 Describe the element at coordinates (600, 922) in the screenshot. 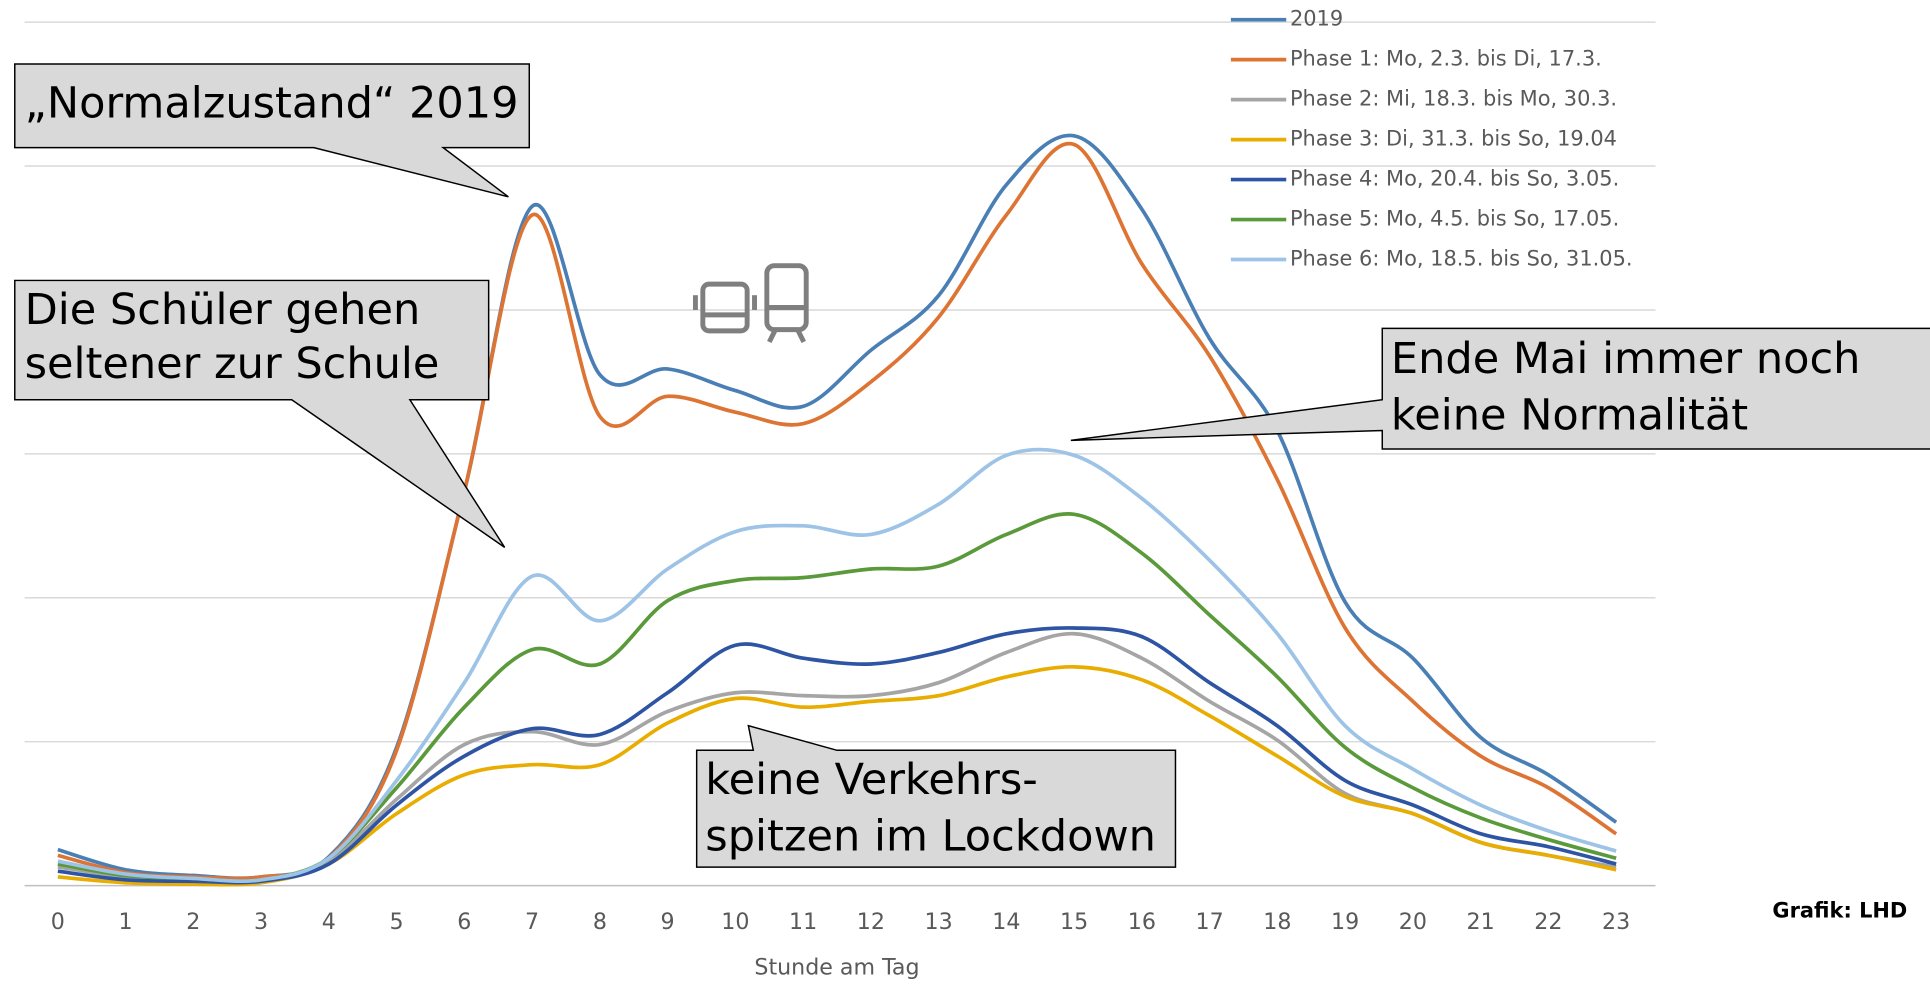

I see `x-tick-label: 8` at that location.